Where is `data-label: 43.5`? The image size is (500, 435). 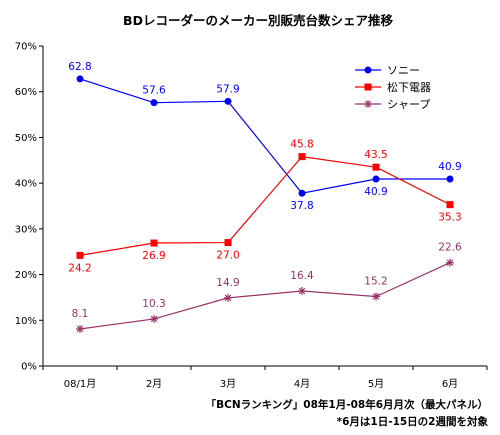 data-label: 43.5 is located at coordinates (375, 155).